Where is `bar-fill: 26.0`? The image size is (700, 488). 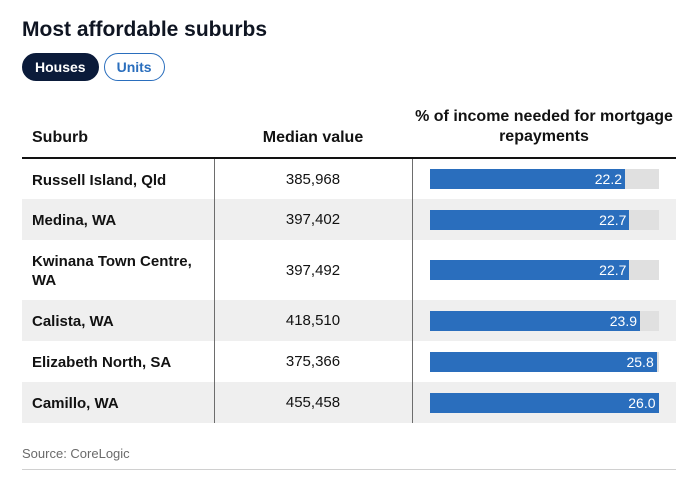
bar-fill: 26.0 is located at coordinates (544, 402).